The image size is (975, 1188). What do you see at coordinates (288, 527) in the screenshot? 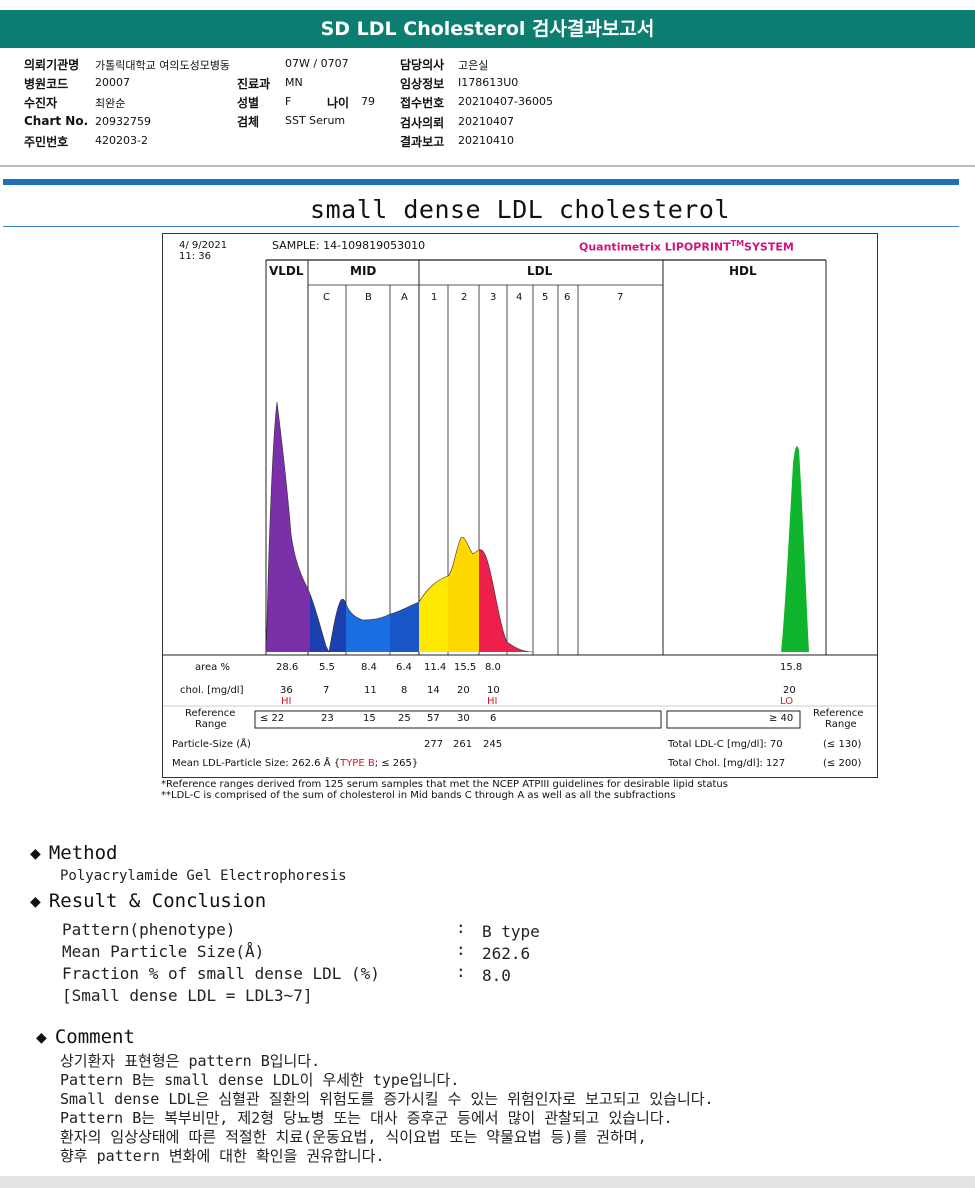
I see `vldl-peak` at bounding box center [288, 527].